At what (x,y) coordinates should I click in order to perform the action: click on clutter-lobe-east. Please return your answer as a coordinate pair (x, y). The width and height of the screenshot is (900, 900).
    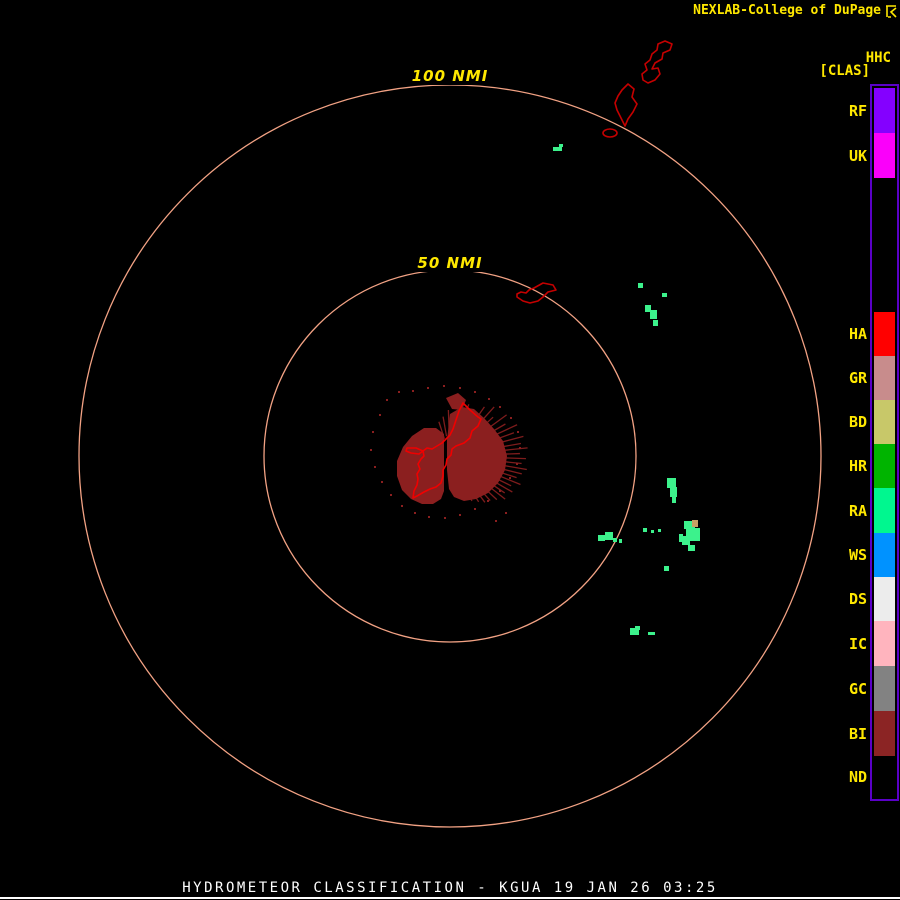
    Looking at the image, I should click on (477, 454).